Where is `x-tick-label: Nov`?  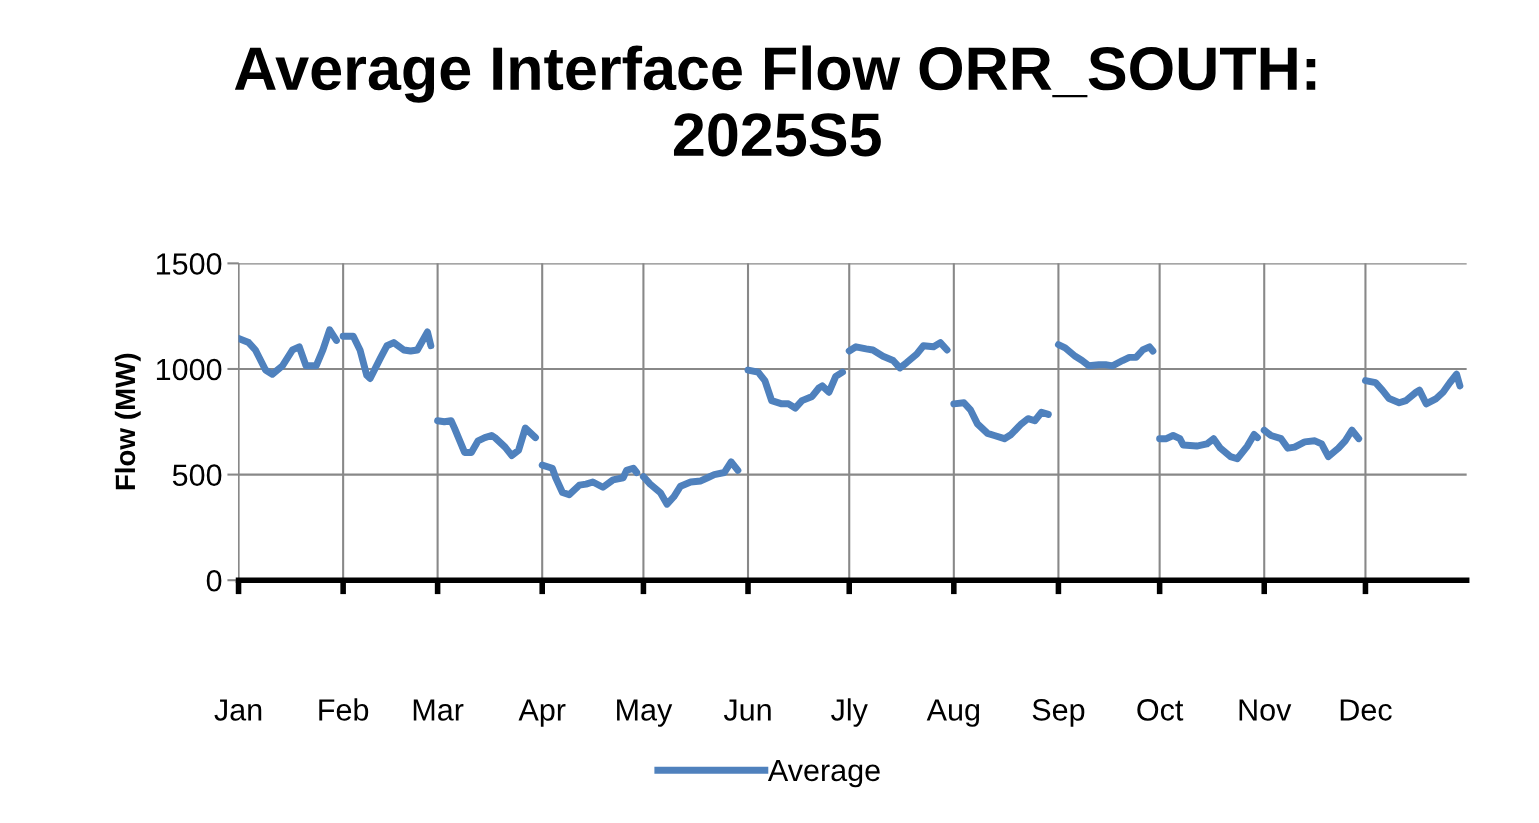 x-tick-label: Nov is located at coordinates (1265, 710).